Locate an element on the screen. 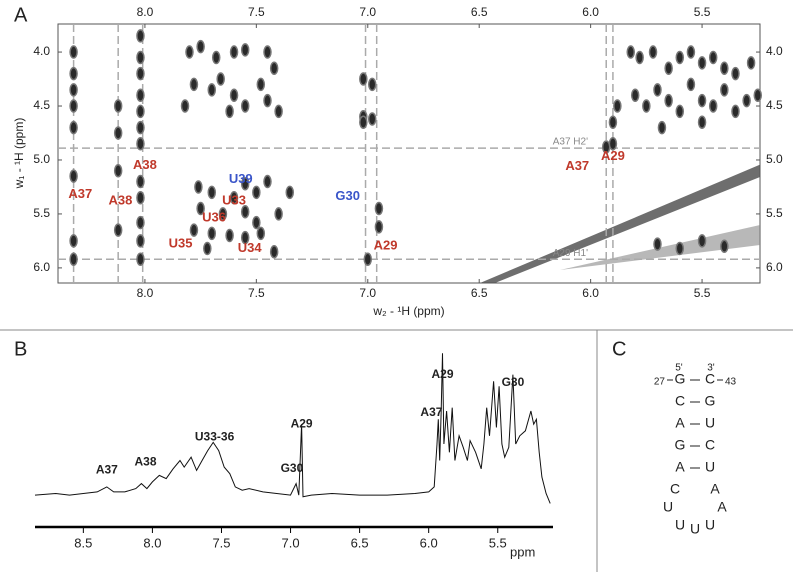 The width and height of the screenshot is (793, 572). peak-label: U33-36 is located at coordinates (215, 437).